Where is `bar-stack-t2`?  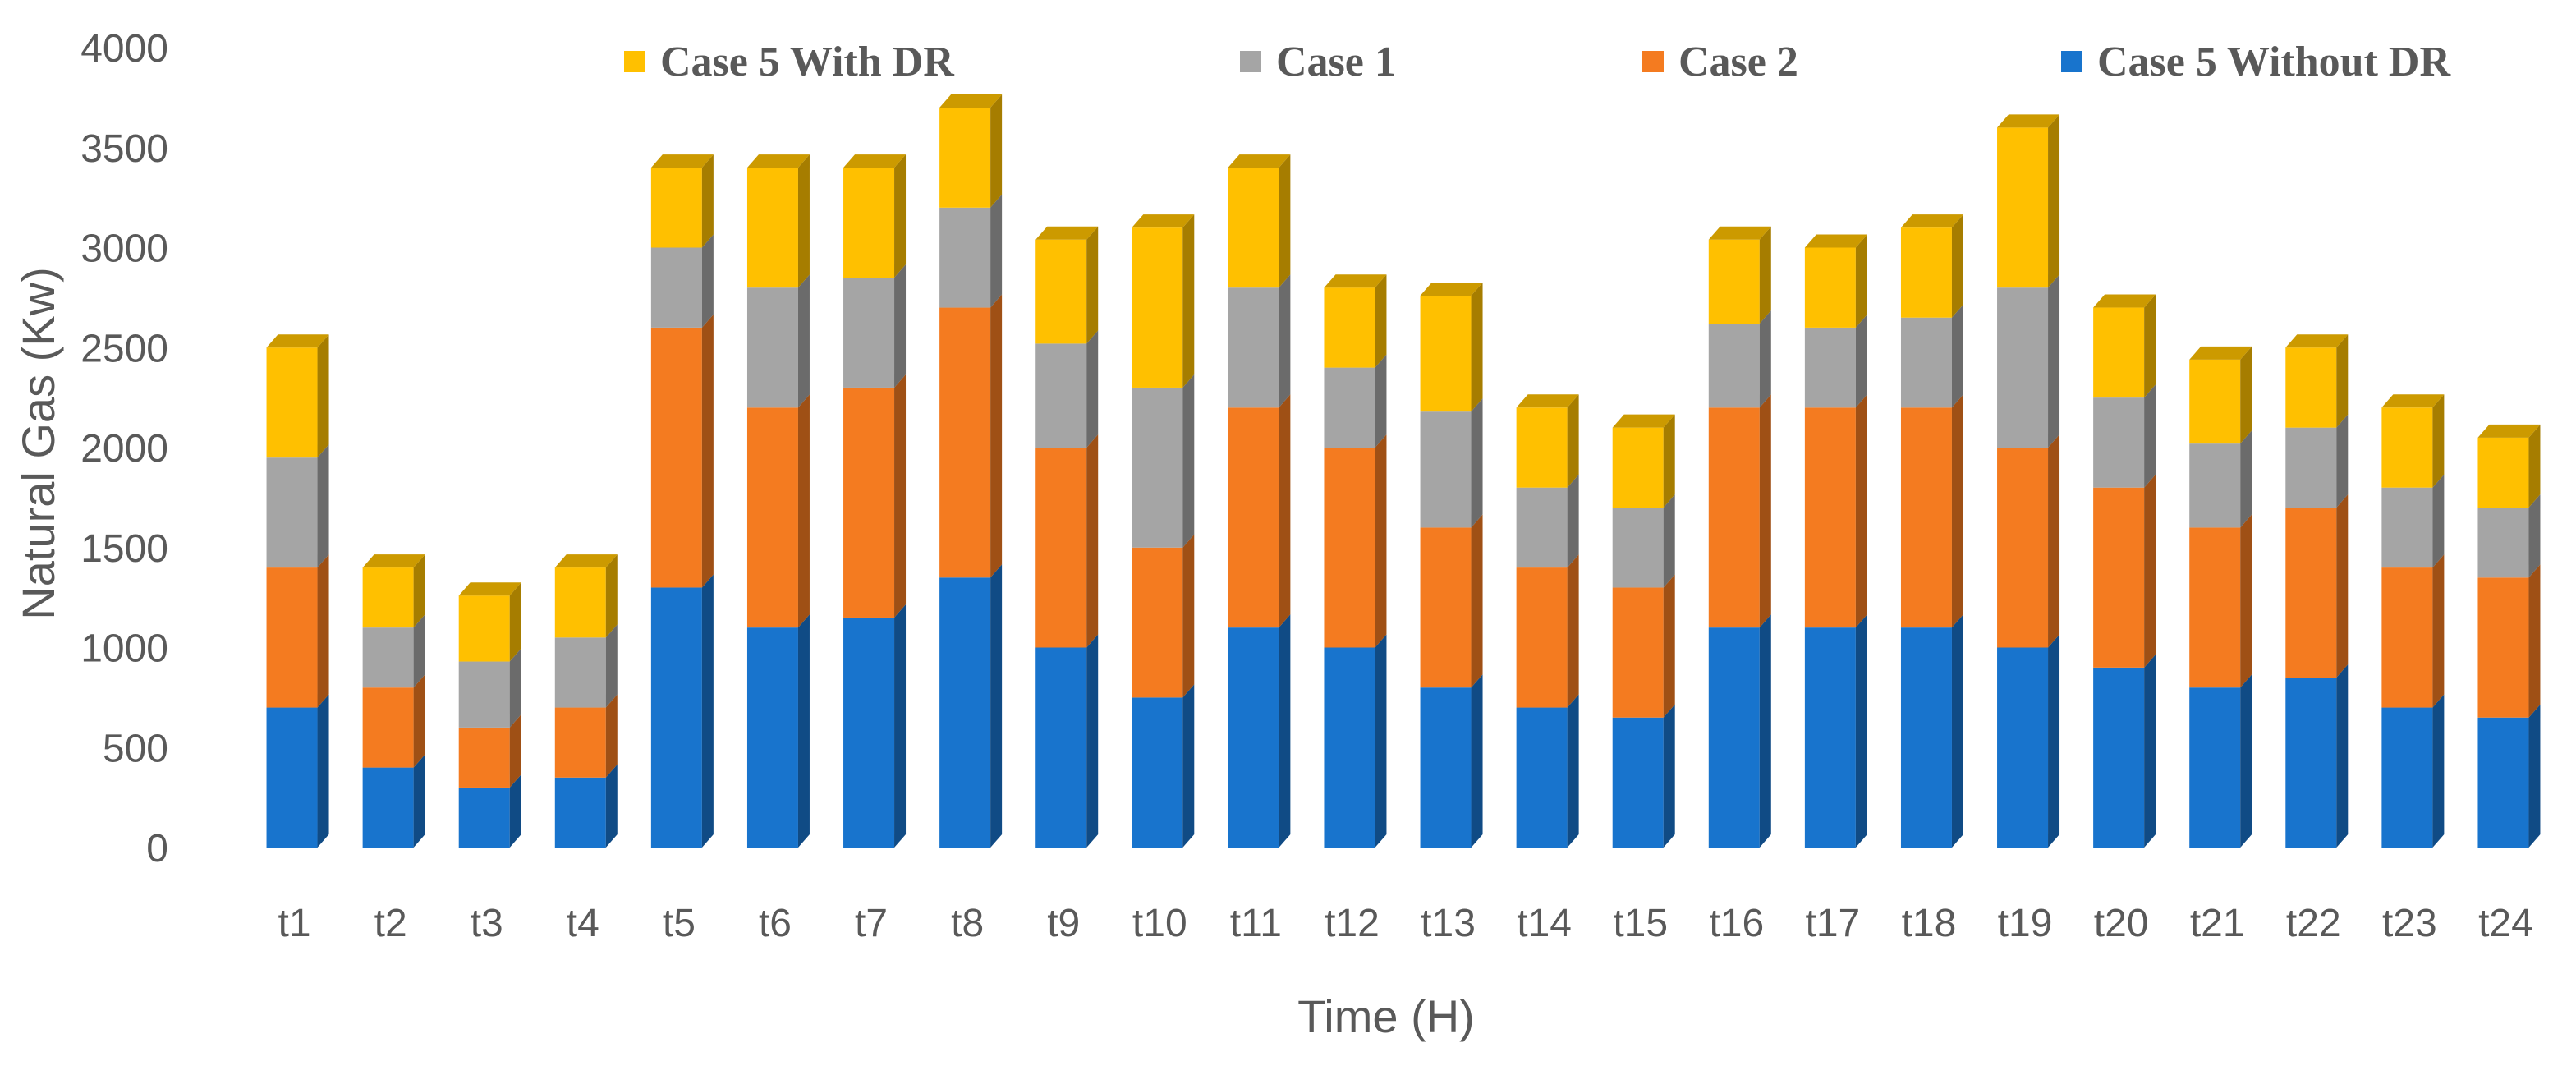 bar-stack-t2 is located at coordinates (393, 701).